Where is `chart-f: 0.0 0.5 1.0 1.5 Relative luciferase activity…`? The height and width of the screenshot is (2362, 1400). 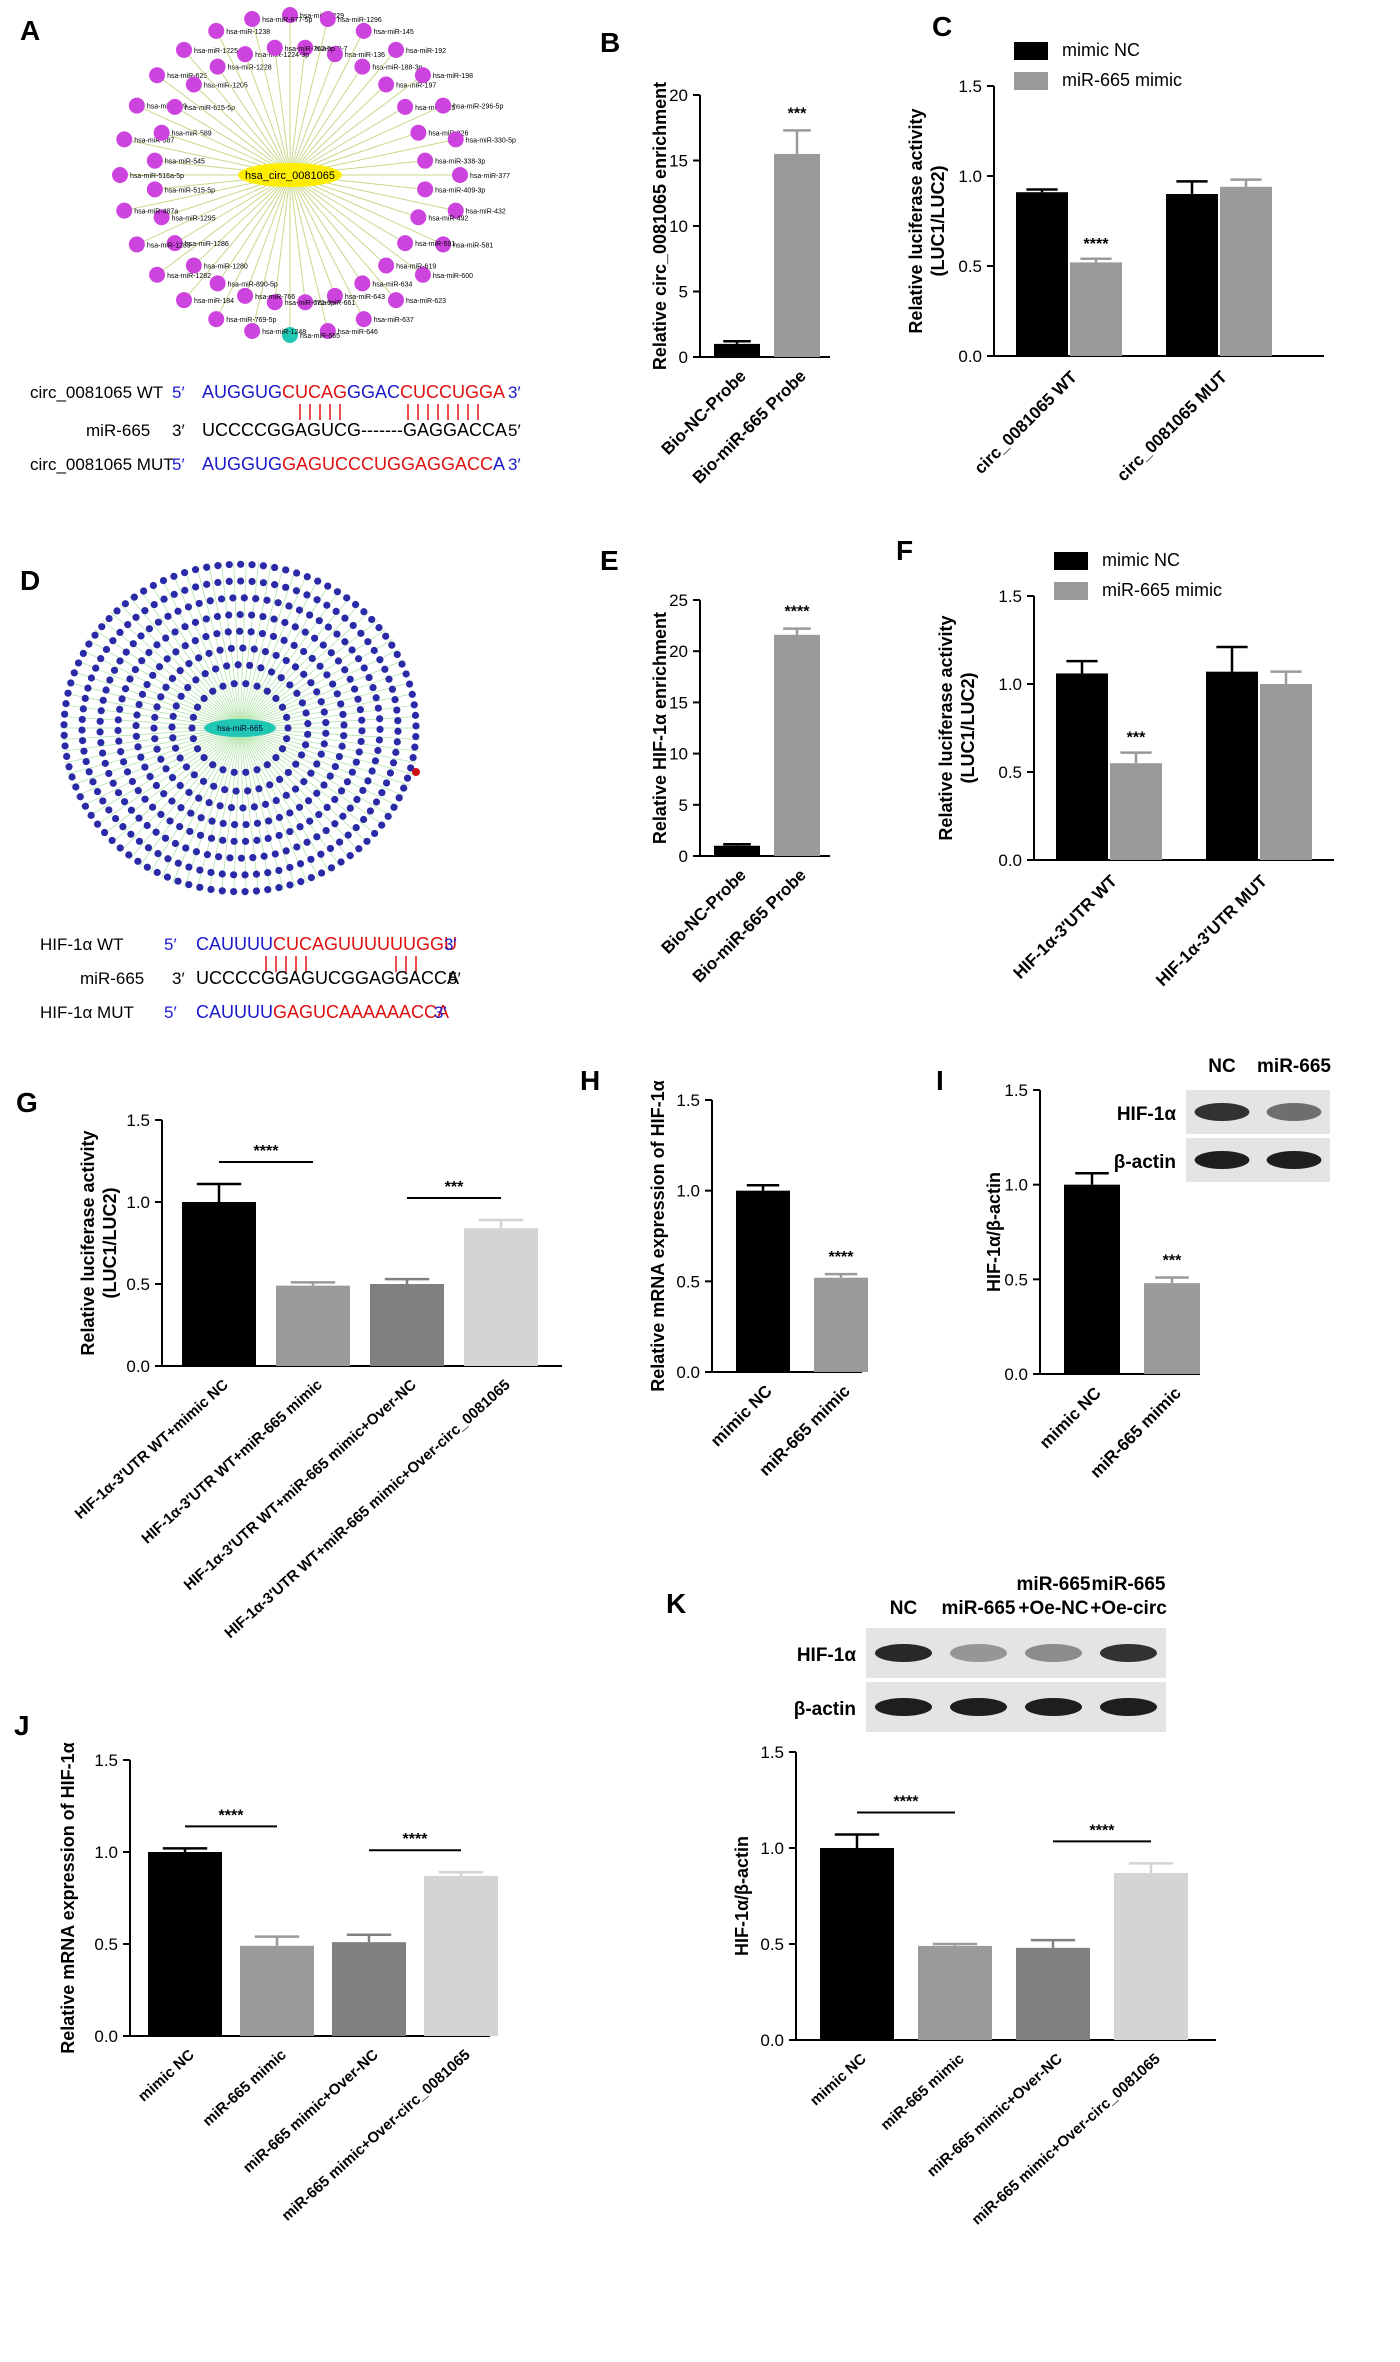
chart-f: 0.0 0.5 1.0 1.5 Relative luciferase activity… is located at coordinates (1135, 770).